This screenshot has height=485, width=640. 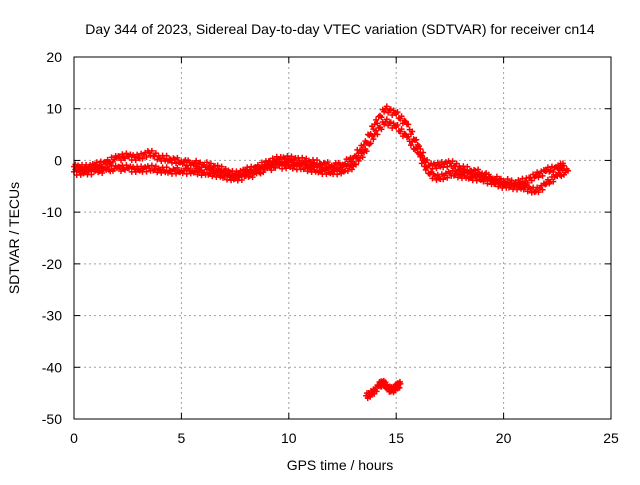 I want to click on x-tick-label: 5, so click(x=182, y=438).